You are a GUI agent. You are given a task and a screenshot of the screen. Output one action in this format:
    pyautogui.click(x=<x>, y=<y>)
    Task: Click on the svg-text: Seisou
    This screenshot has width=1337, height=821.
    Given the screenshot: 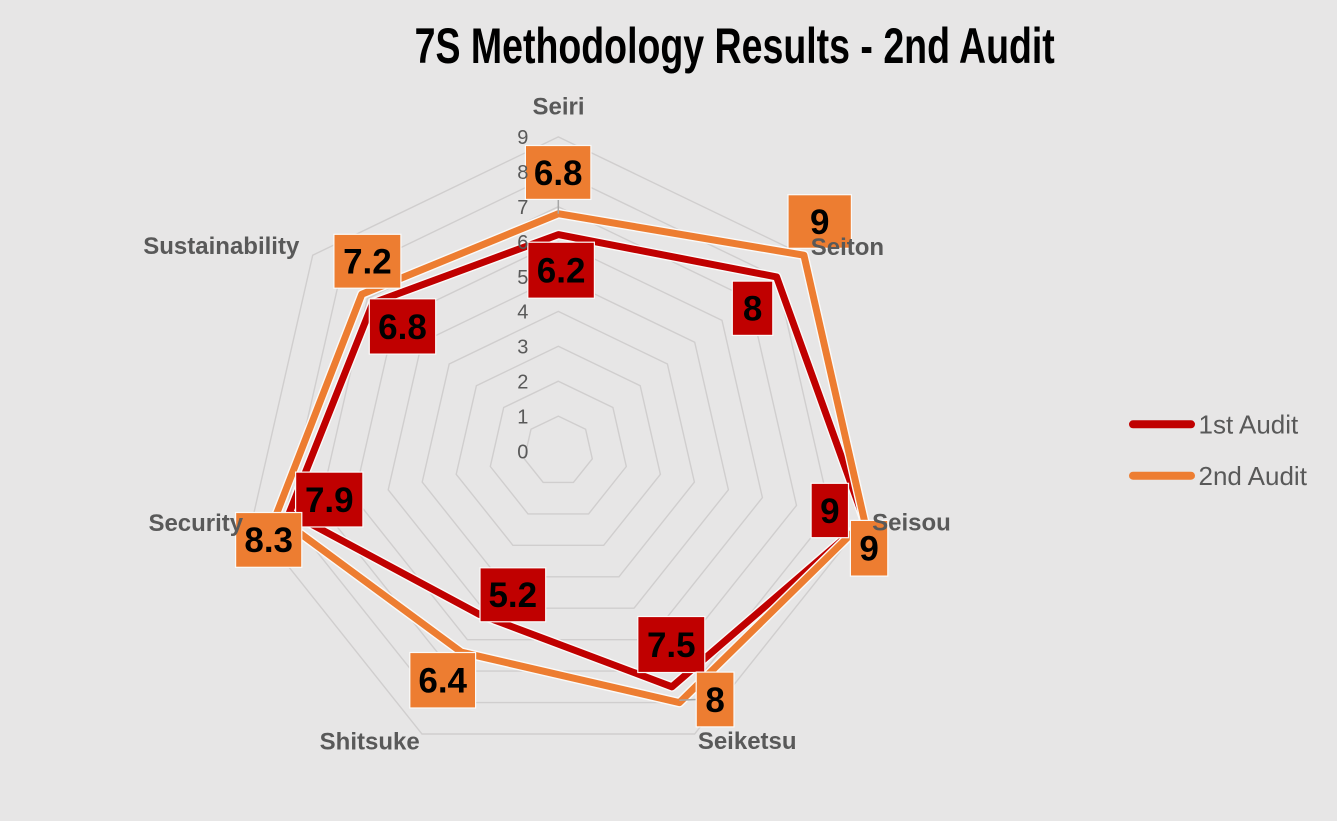 What is the action you would take?
    pyautogui.click(x=911, y=523)
    